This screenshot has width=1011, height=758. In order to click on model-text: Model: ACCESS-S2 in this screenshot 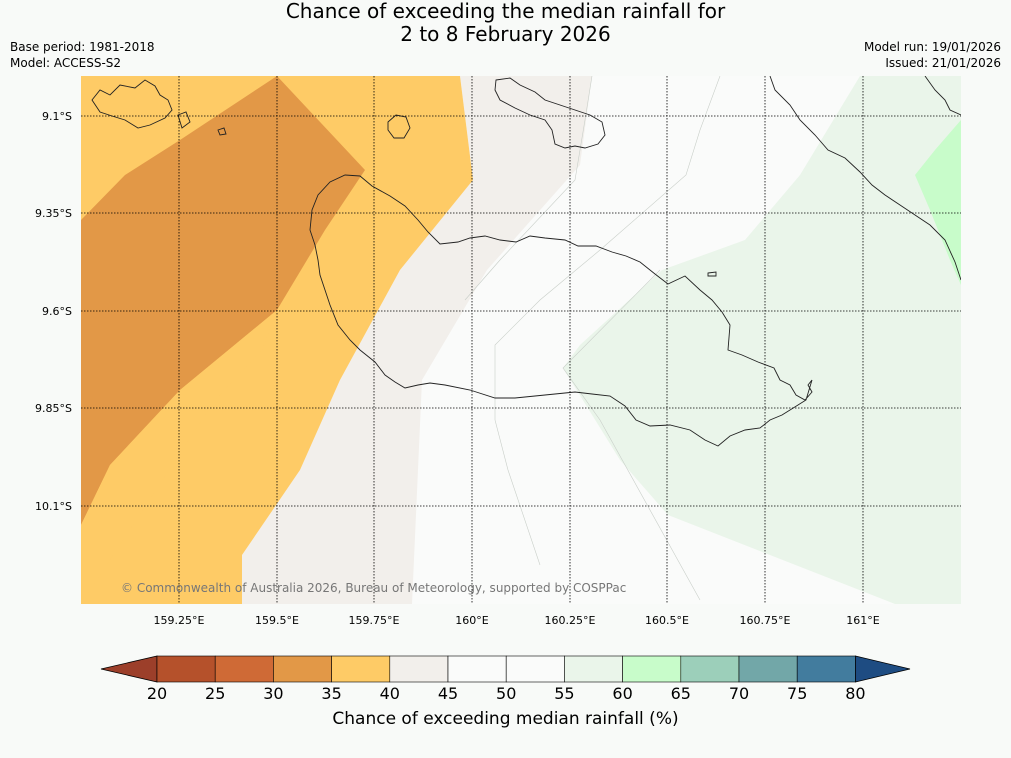, I will do `click(66, 63)`.